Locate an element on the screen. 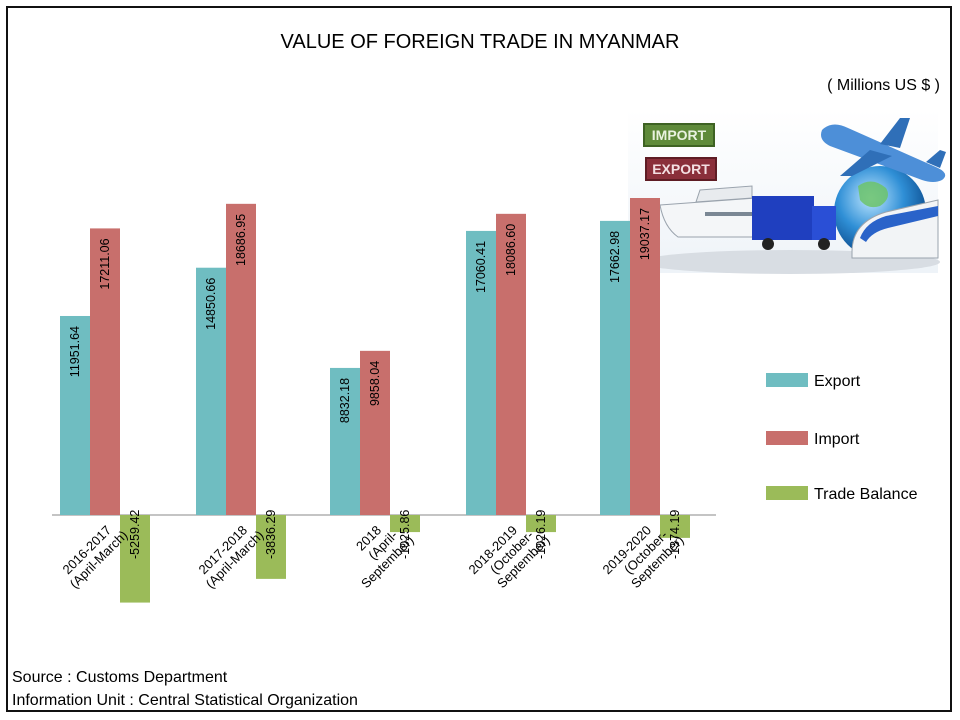 Image resolution: width=960 pixels, height=720 pixels. airplane-icon is located at coordinates (883, 150).